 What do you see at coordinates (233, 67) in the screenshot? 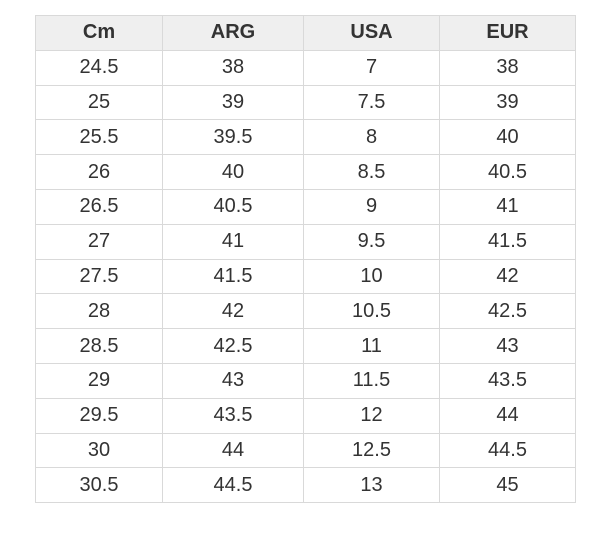
I see `cell-arg: 38` at bounding box center [233, 67].